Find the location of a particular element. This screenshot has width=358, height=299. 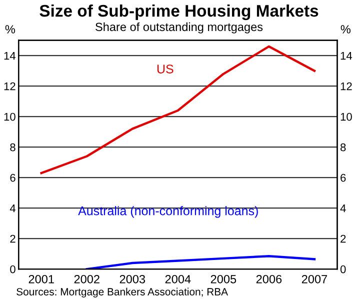

y-tick-label: 14 is located at coordinates (10, 56).